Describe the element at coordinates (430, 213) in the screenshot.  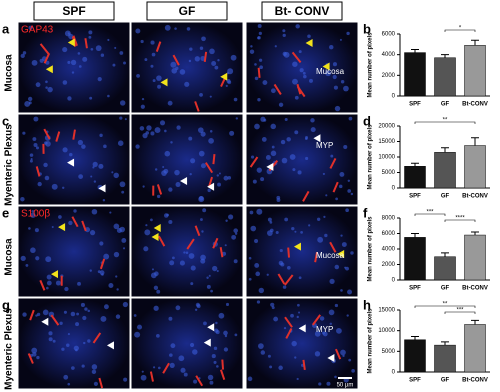
I see `significance-label: ***` at that location.